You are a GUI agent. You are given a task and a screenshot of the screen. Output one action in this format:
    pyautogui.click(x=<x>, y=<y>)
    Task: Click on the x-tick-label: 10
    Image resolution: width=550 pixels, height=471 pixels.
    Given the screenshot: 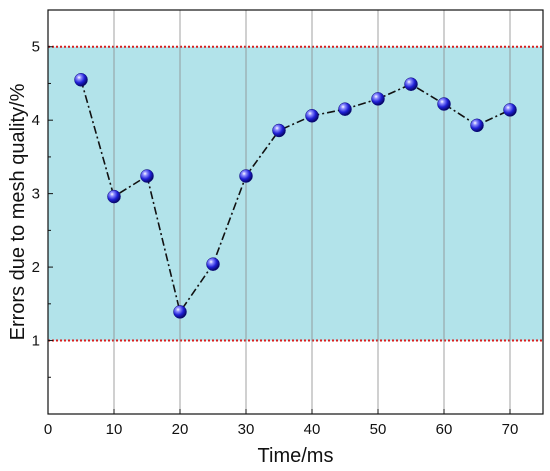 What is the action you would take?
    pyautogui.click(x=114, y=429)
    